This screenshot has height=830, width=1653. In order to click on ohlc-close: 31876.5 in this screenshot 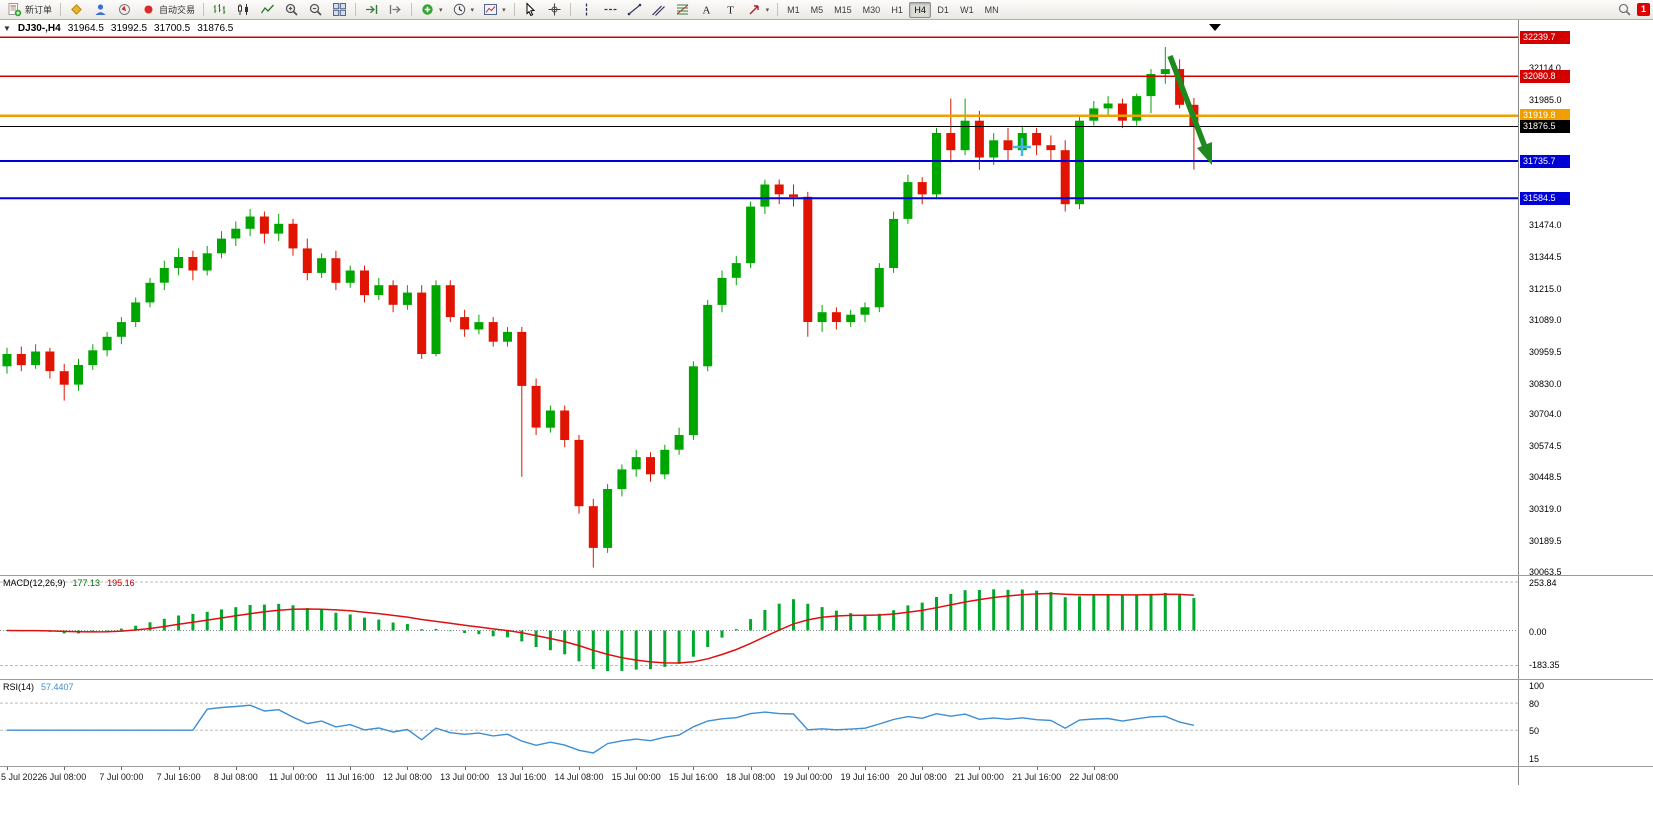, I will do `click(215, 28)`.